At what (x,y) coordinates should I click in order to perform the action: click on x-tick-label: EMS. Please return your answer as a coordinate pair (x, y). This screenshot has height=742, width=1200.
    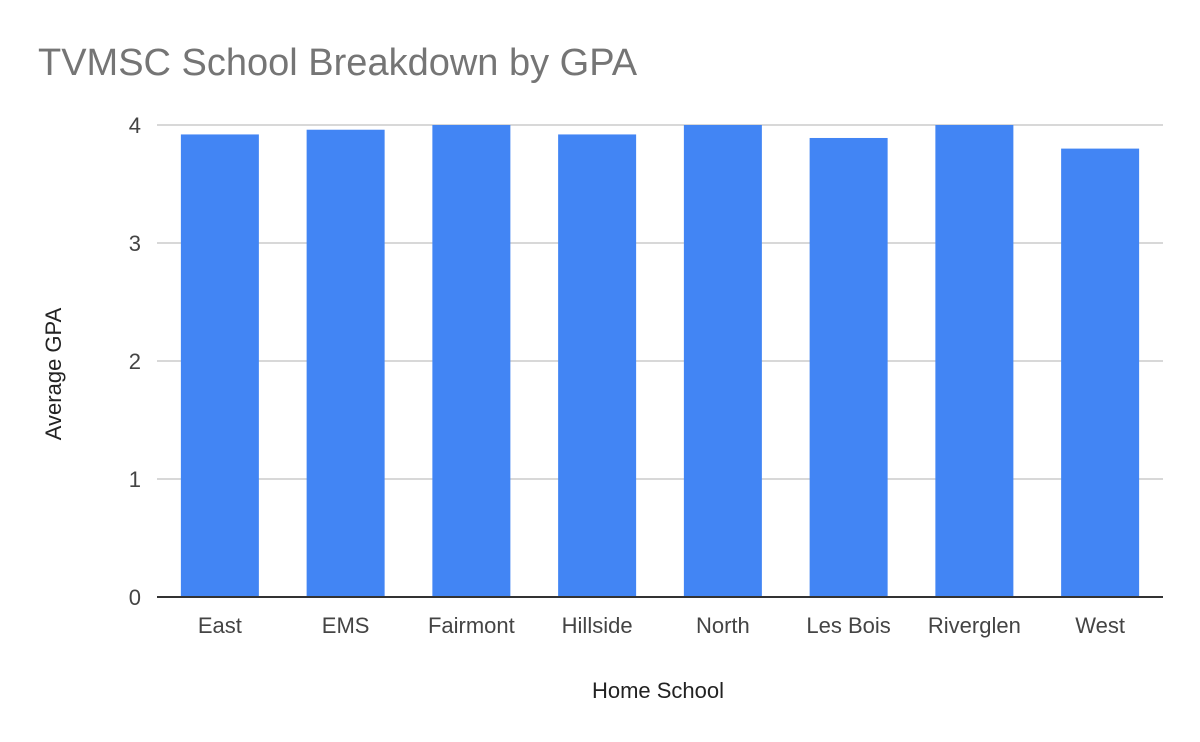
    Looking at the image, I should click on (346, 625).